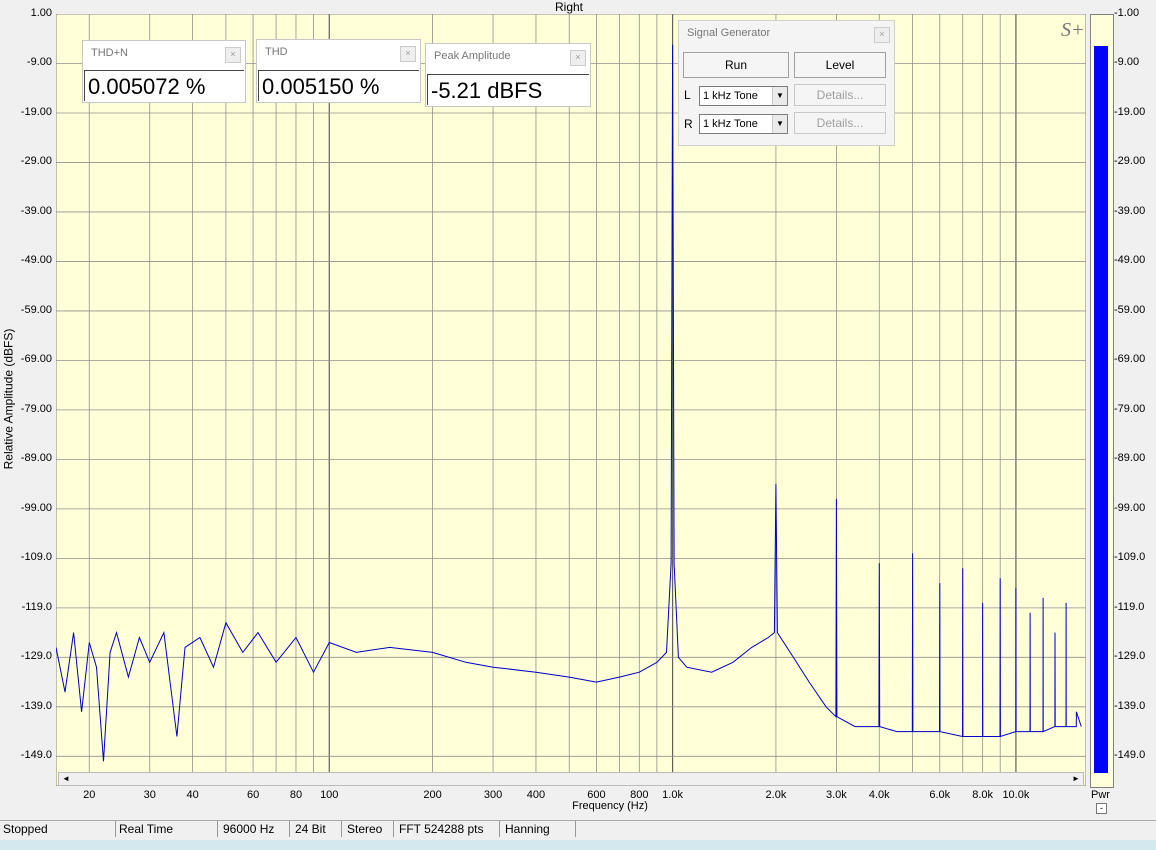  Describe the element at coordinates (36, 210) in the screenshot. I see `y-tick-label: -39.00` at that location.